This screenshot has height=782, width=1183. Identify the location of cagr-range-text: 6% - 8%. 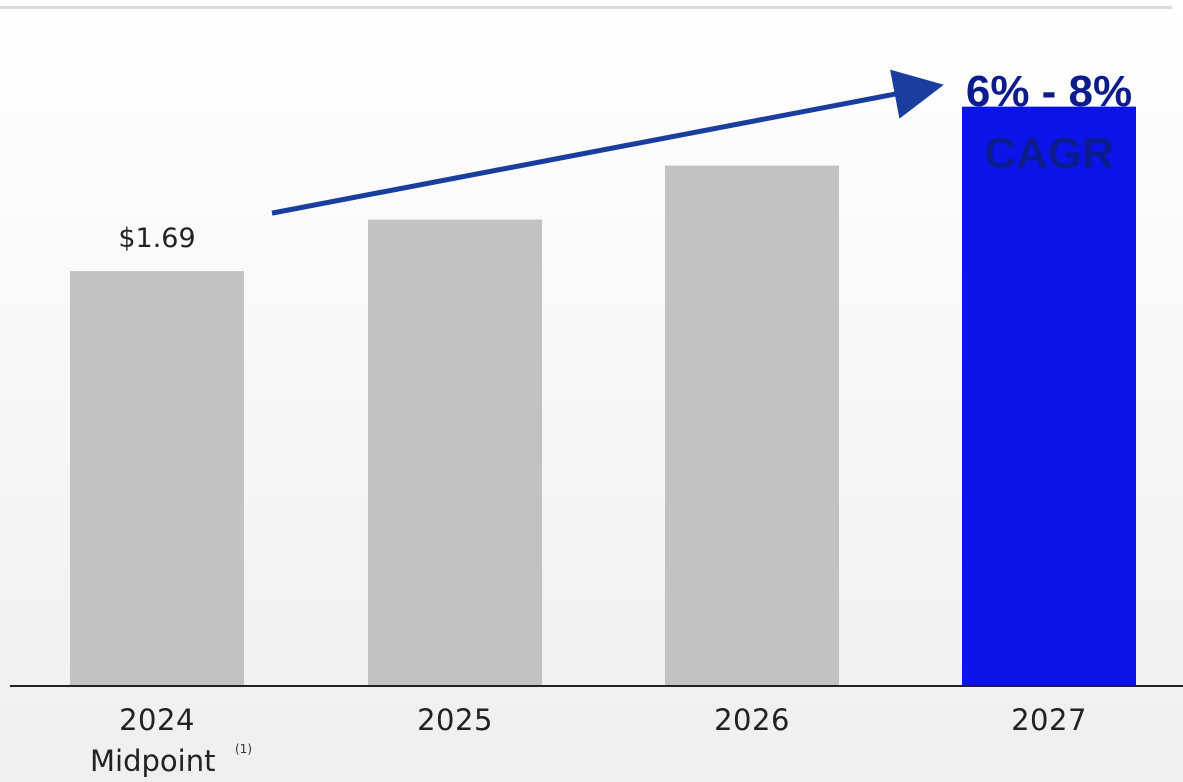
(1049, 91).